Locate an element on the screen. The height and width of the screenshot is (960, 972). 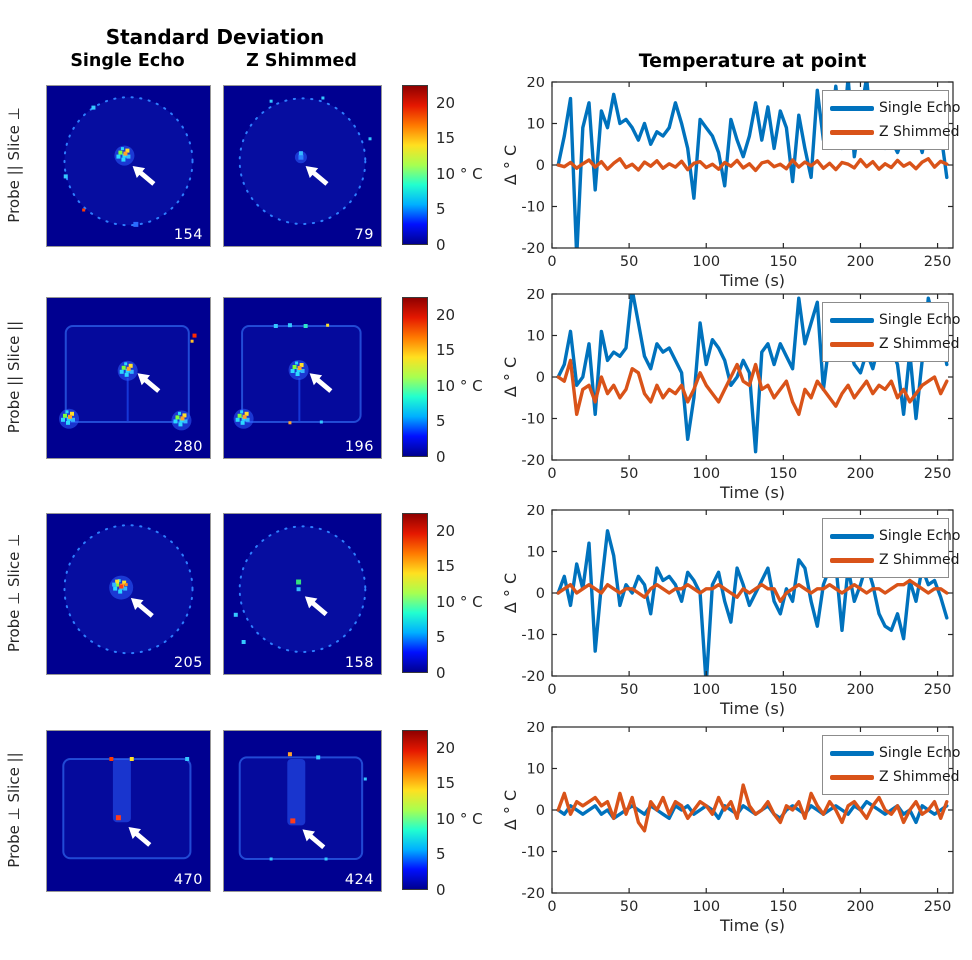
map-corner-value: 424 is located at coordinates (359, 880).